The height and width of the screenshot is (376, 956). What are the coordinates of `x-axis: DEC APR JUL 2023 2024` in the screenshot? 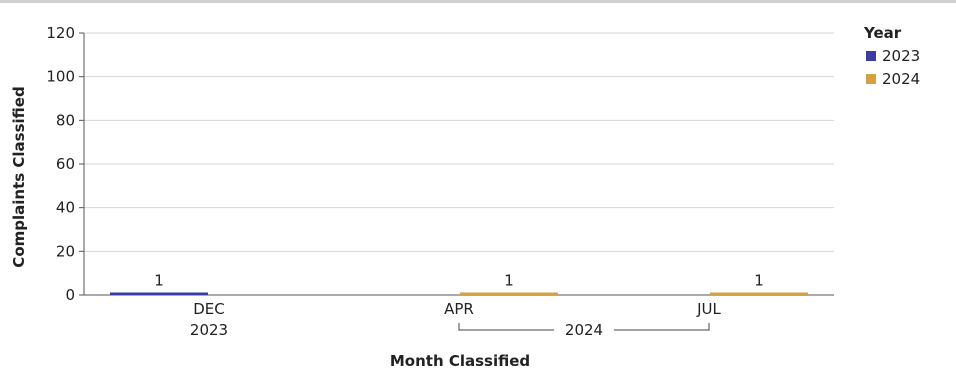 It's located at (459, 316).